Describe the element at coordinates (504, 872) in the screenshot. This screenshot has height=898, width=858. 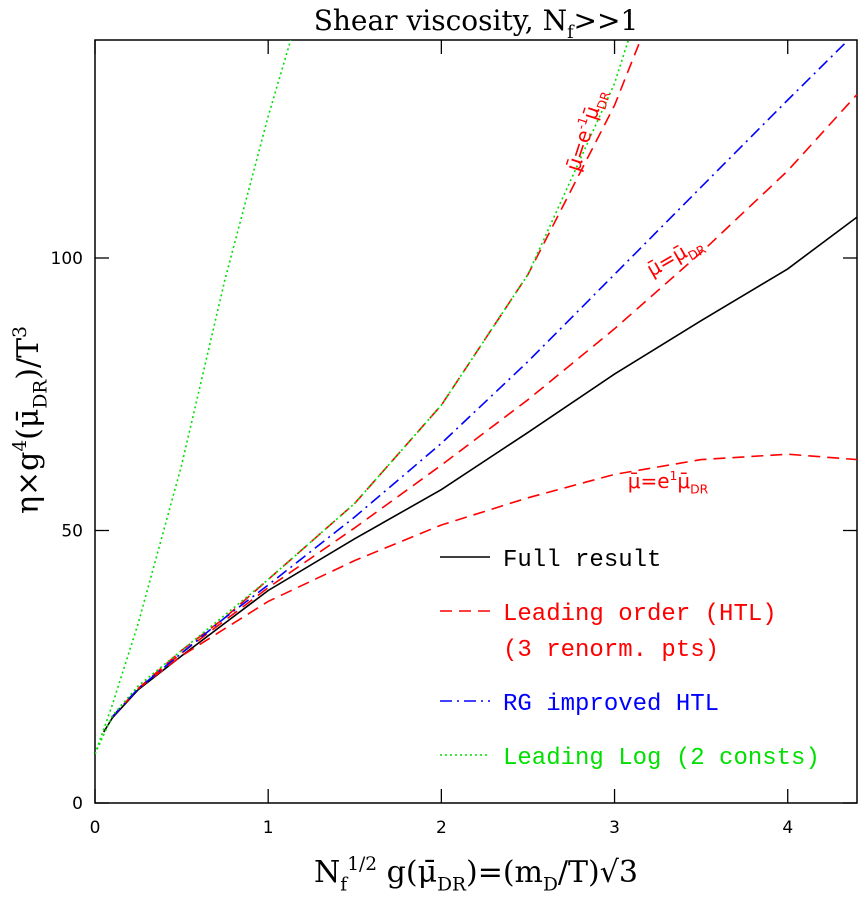
I see `text-part: )=(m` at that location.